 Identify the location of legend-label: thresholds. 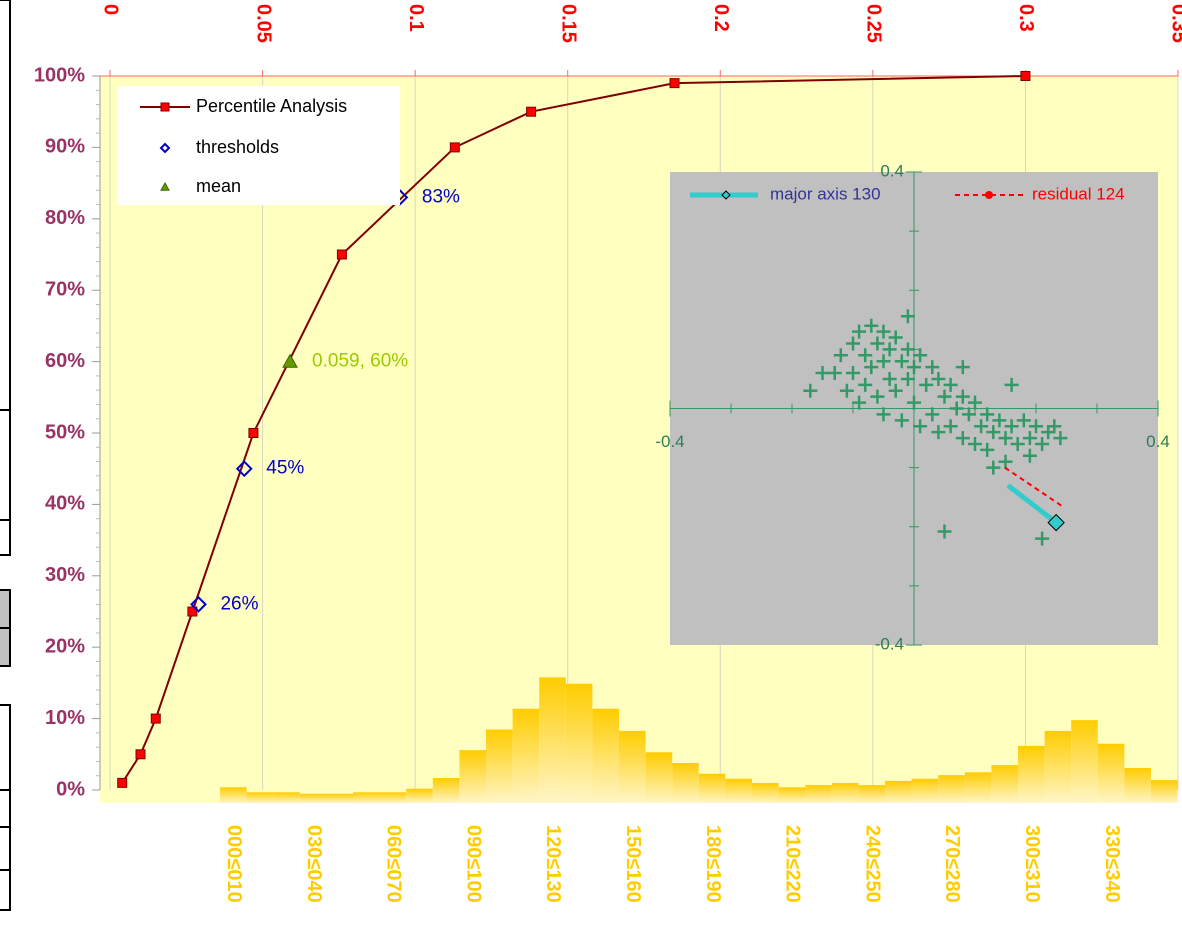
(237, 147).